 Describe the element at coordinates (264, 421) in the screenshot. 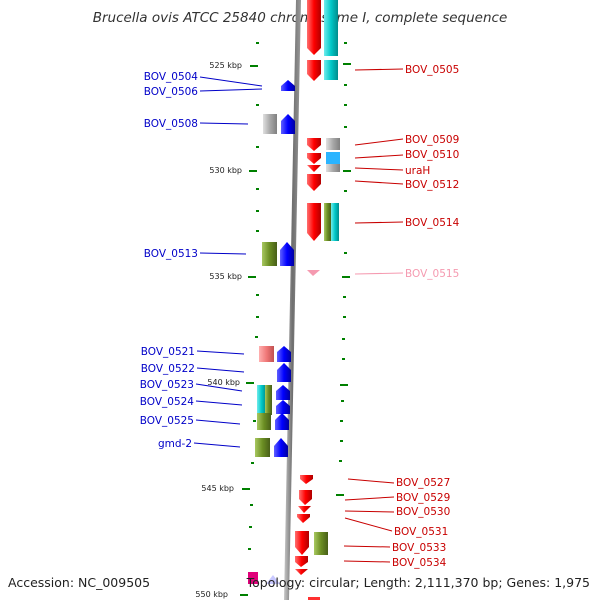

I see `feature-BOV_0525-olive` at that location.